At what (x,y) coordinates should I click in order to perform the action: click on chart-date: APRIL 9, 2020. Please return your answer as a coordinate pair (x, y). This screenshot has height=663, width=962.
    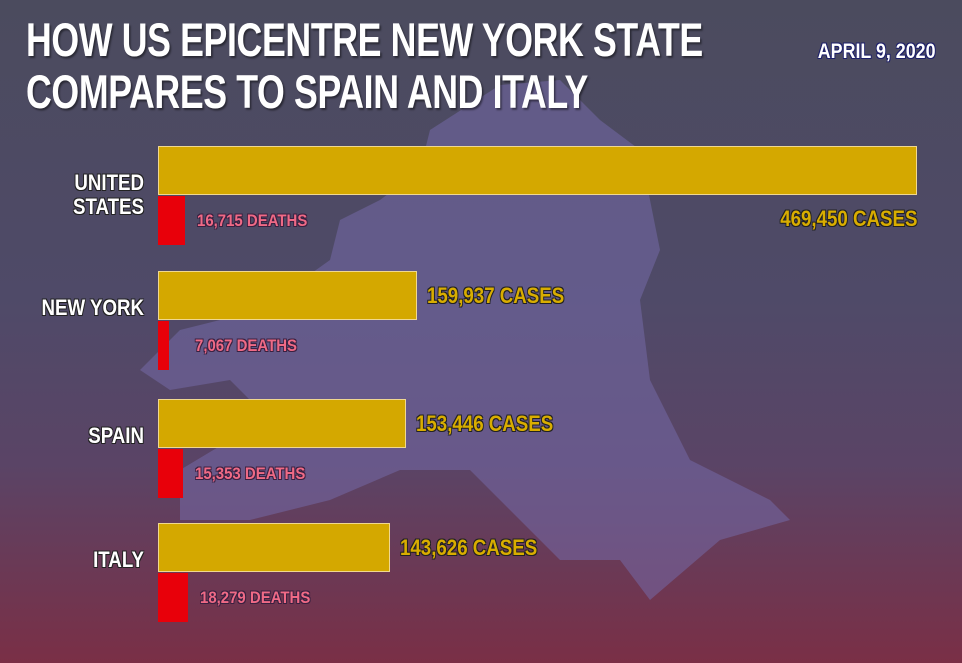
    Looking at the image, I should click on (877, 51).